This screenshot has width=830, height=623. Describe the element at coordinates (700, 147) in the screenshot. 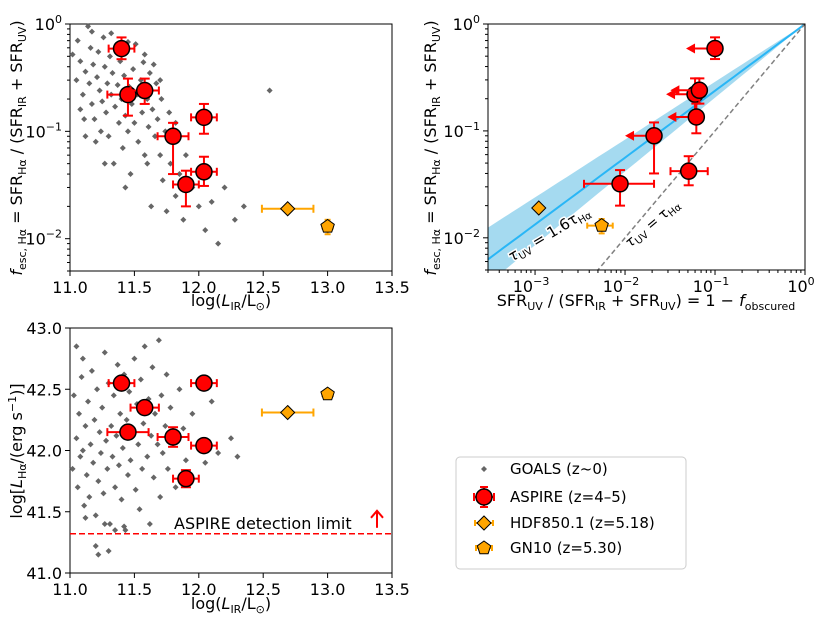

I see `one-to-one-line` at that location.